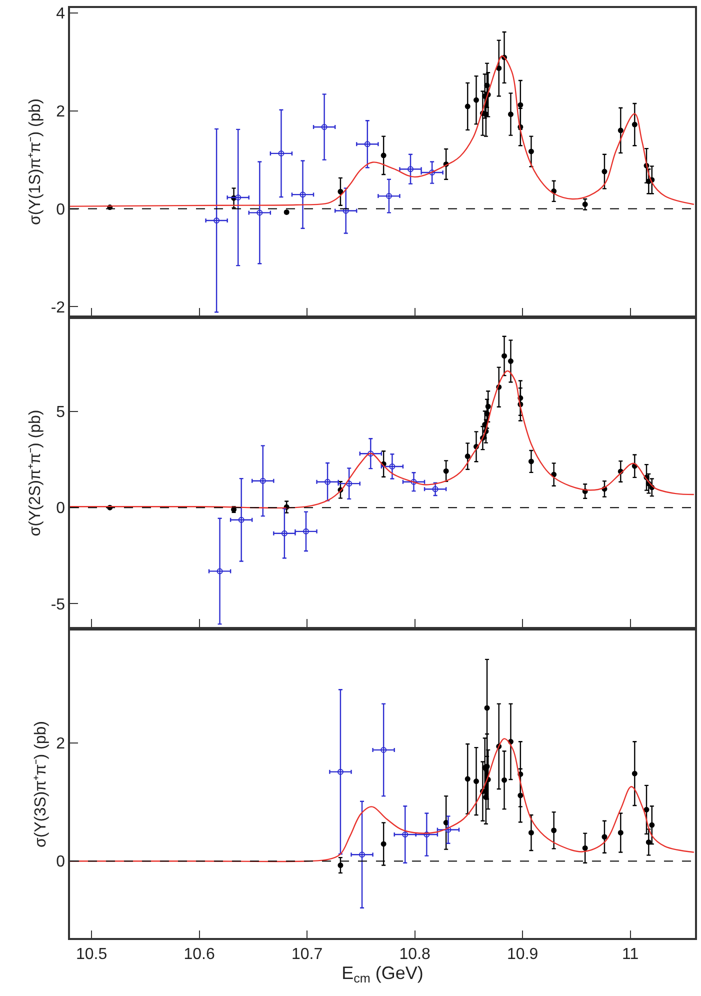 This screenshot has width=701, height=996. Describe the element at coordinates (35, 473) in the screenshot. I see `y-axis-title: σ(Υ(2S)π⁺π⁻) (pb)` at that location.